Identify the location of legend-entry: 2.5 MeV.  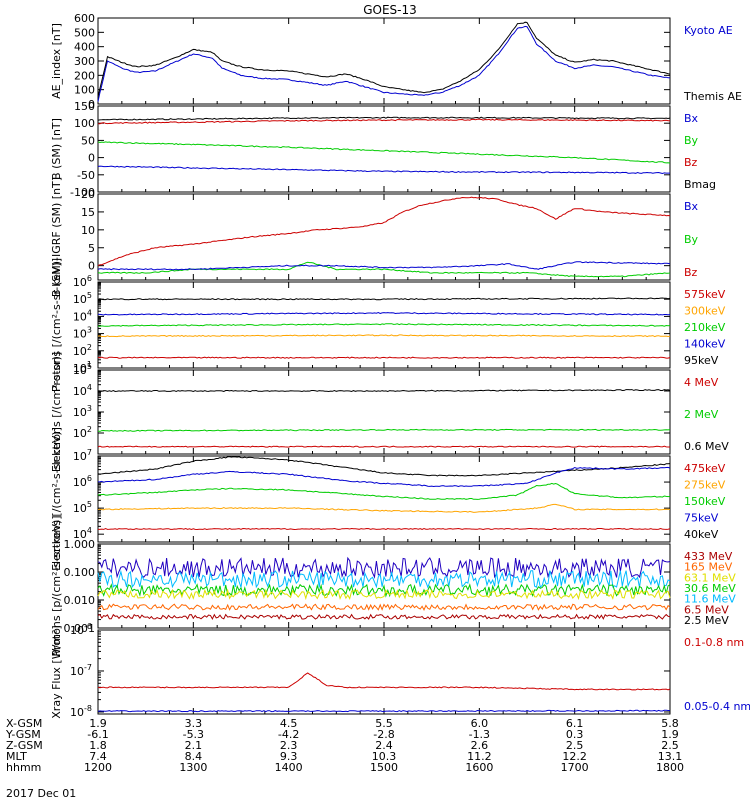
(706, 620).